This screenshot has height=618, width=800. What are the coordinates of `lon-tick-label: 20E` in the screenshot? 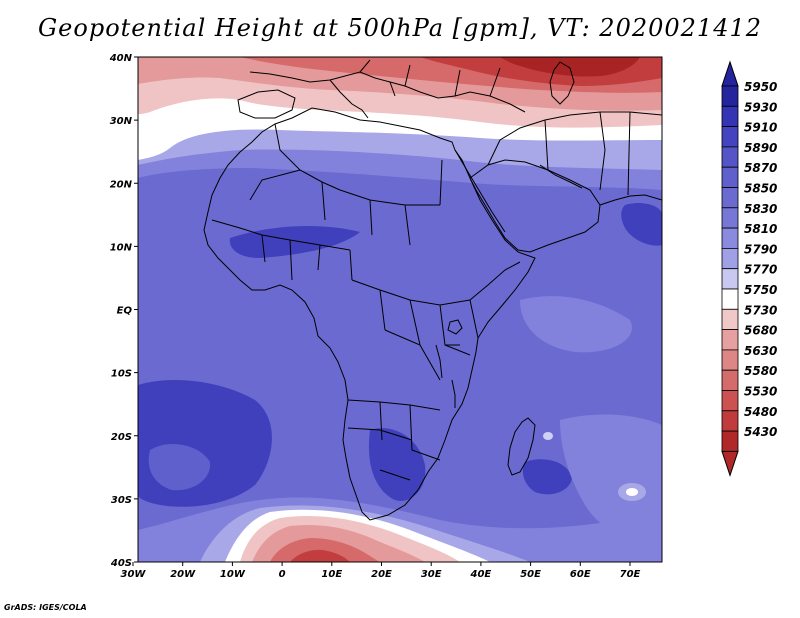 It's located at (381, 574).